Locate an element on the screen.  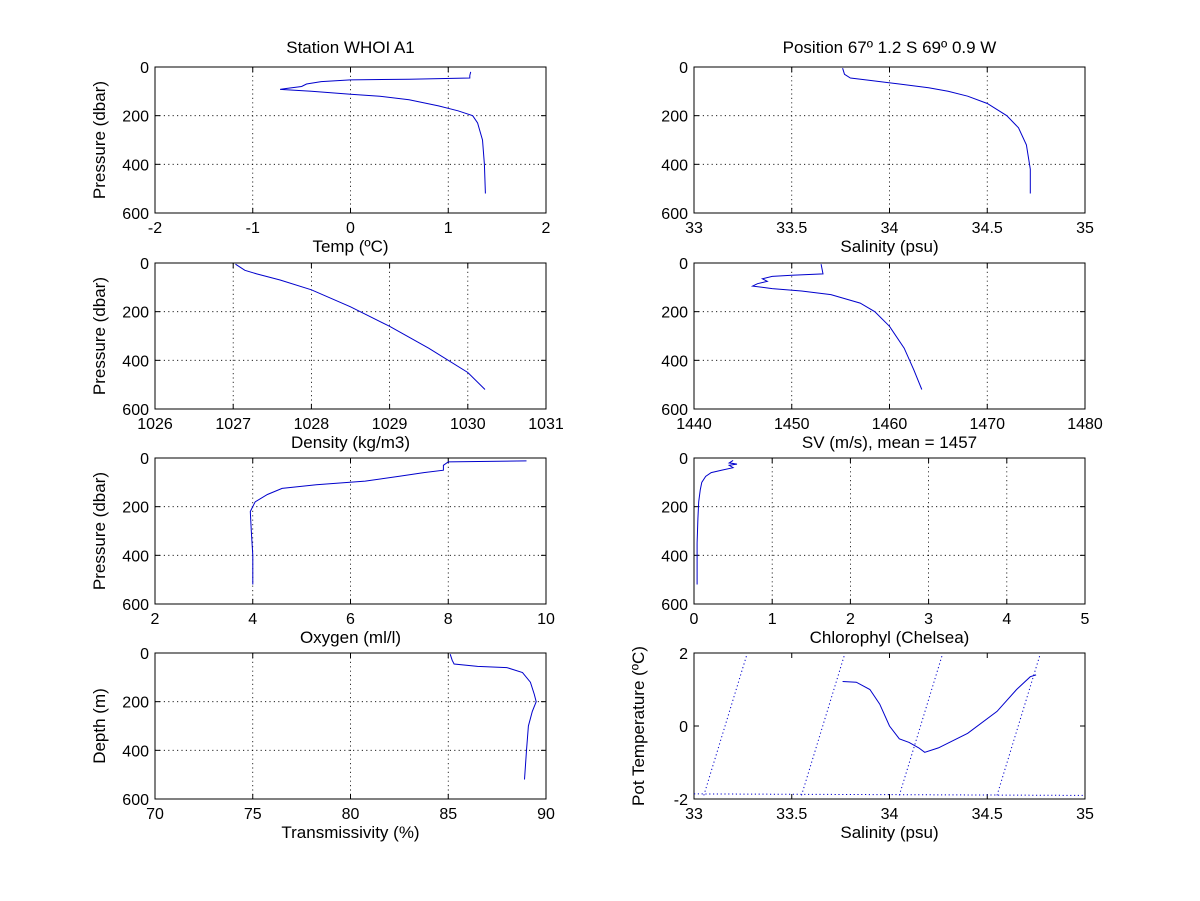
x-tick-label: -2 is located at coordinates (155, 228).